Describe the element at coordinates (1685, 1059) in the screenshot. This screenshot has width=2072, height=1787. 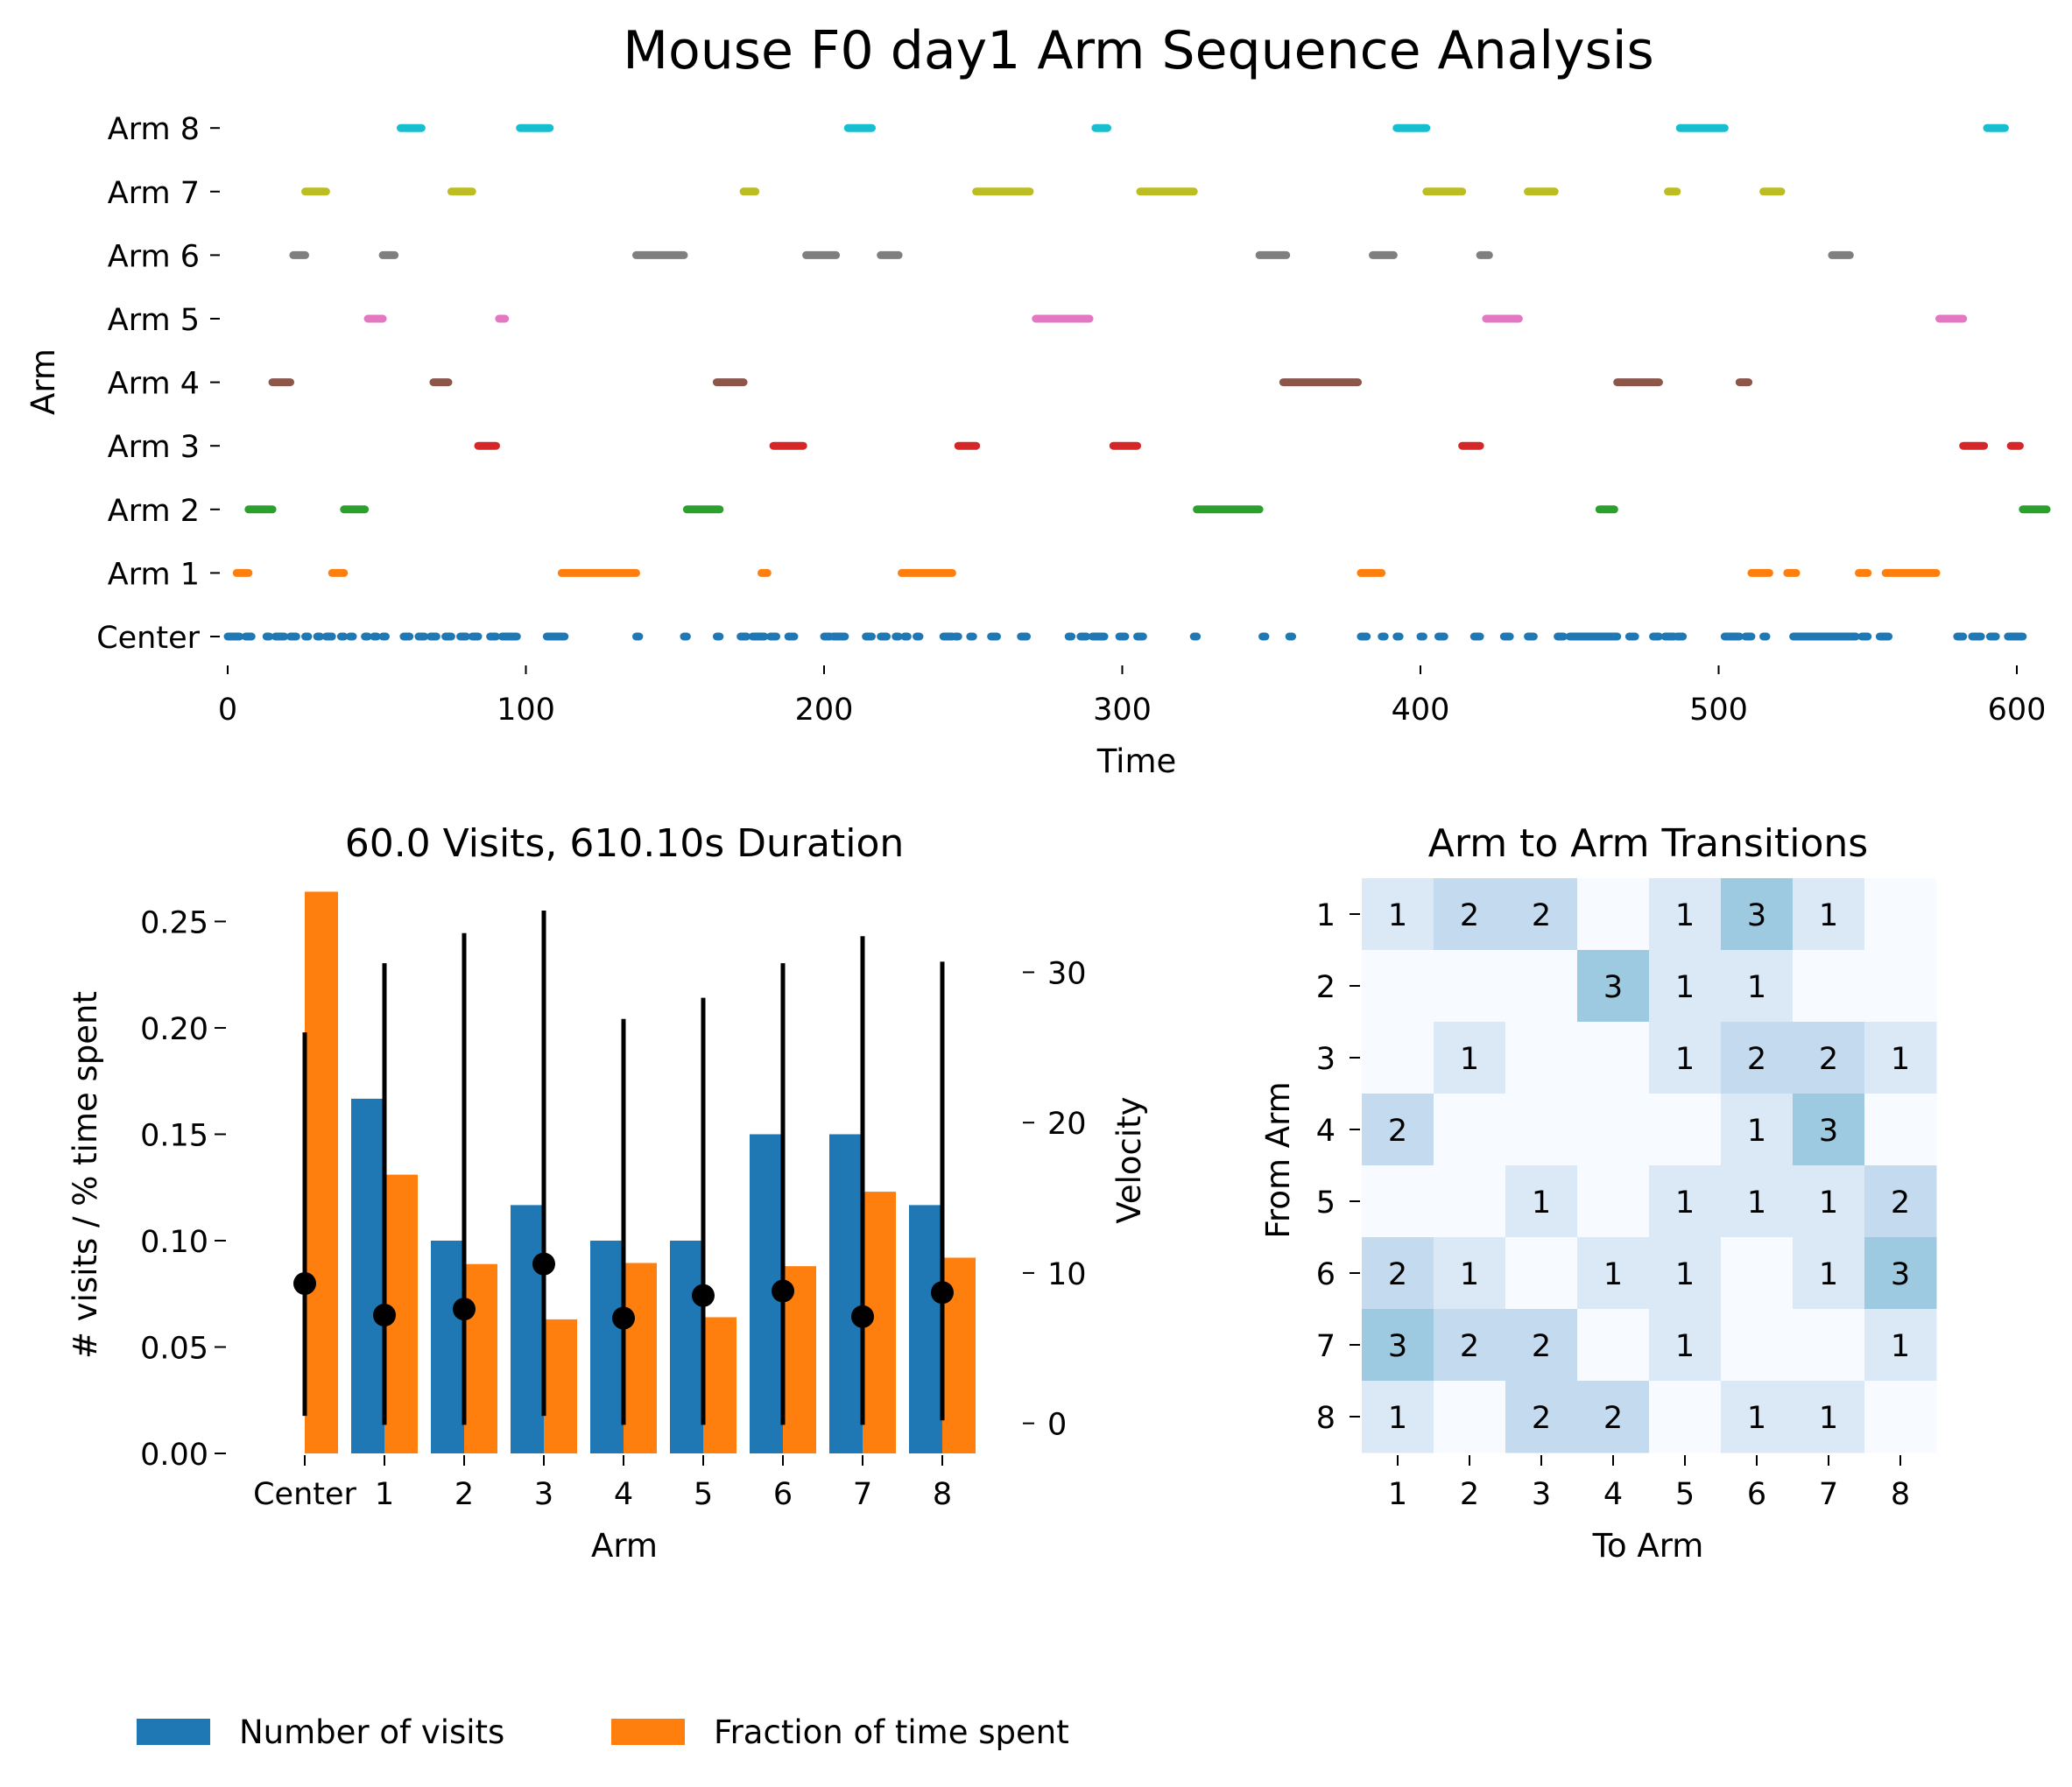
I see `heatmap-cell-value-3-5: 1` at that location.